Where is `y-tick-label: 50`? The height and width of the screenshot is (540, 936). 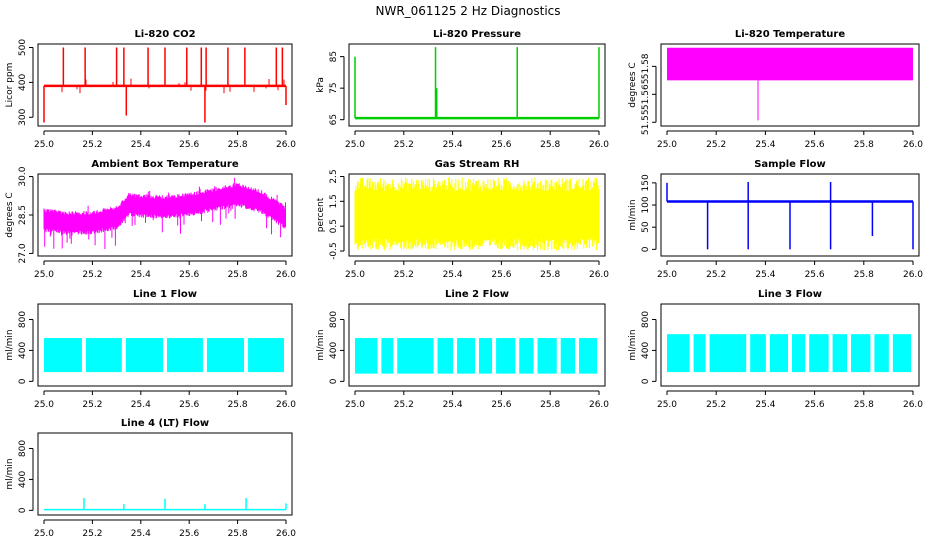
y-tick-label: 50 is located at coordinates (646, 227).